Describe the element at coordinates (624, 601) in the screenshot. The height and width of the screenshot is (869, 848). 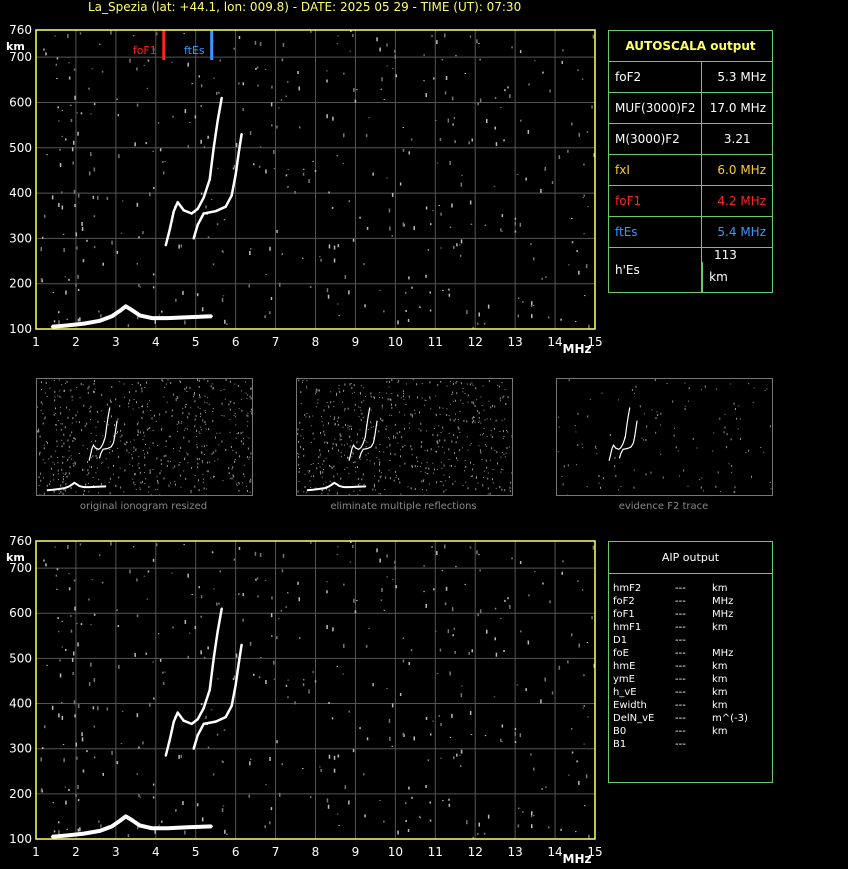
I see `aip-row-label: foF2` at that location.